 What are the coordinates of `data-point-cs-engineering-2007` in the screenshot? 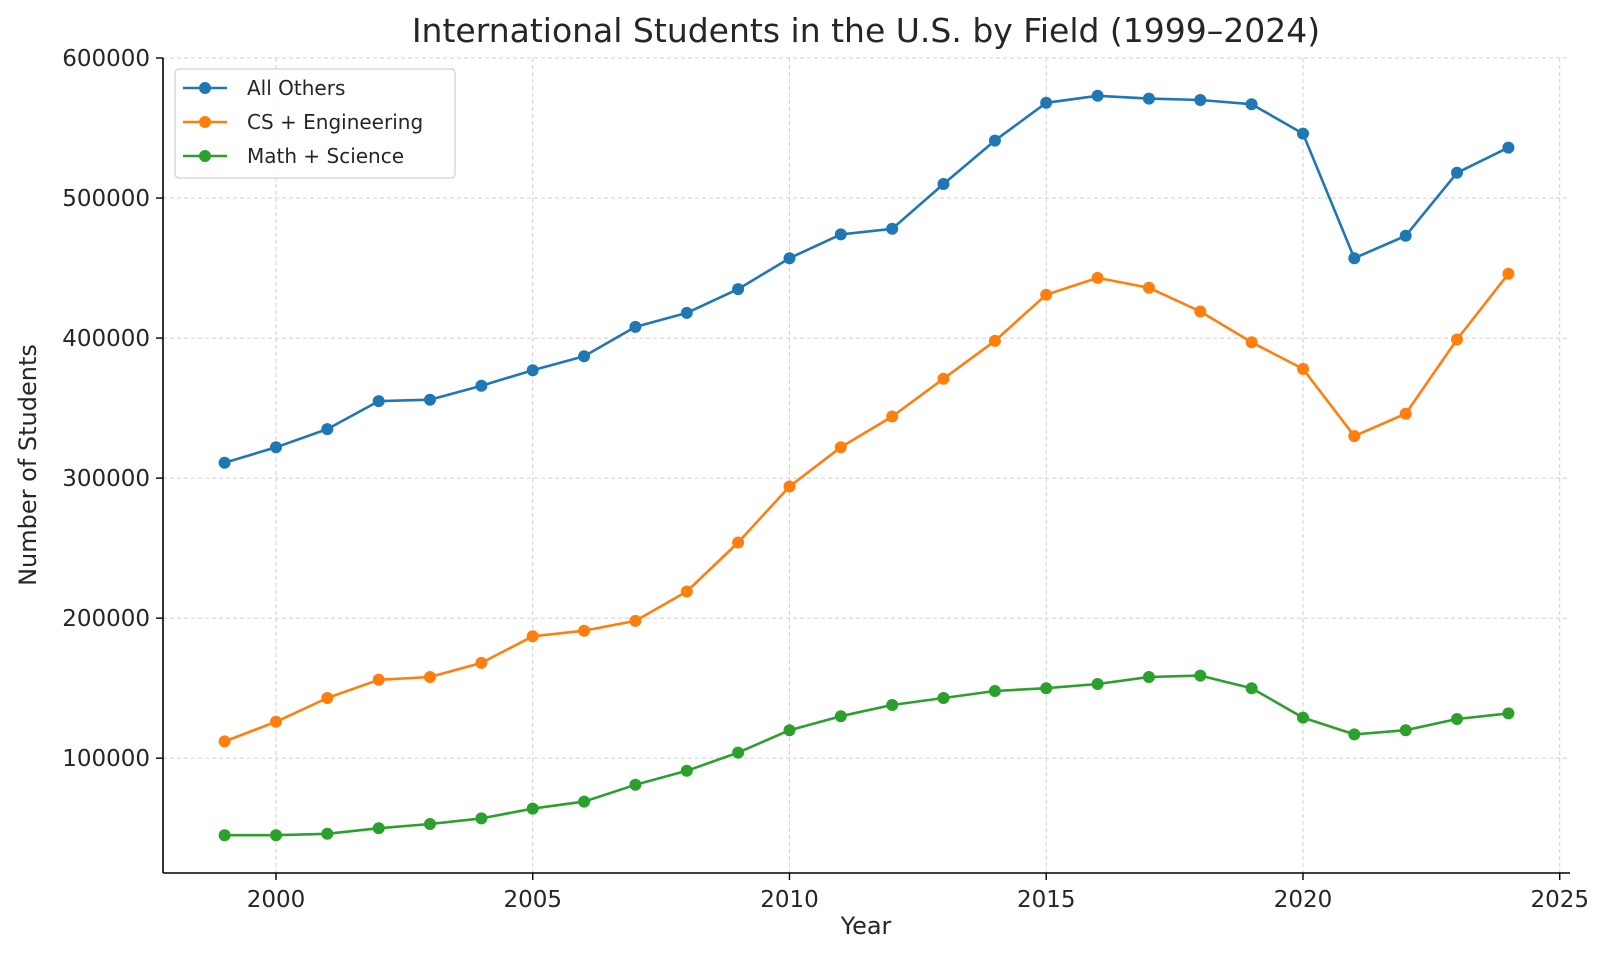 It's located at (635, 620).